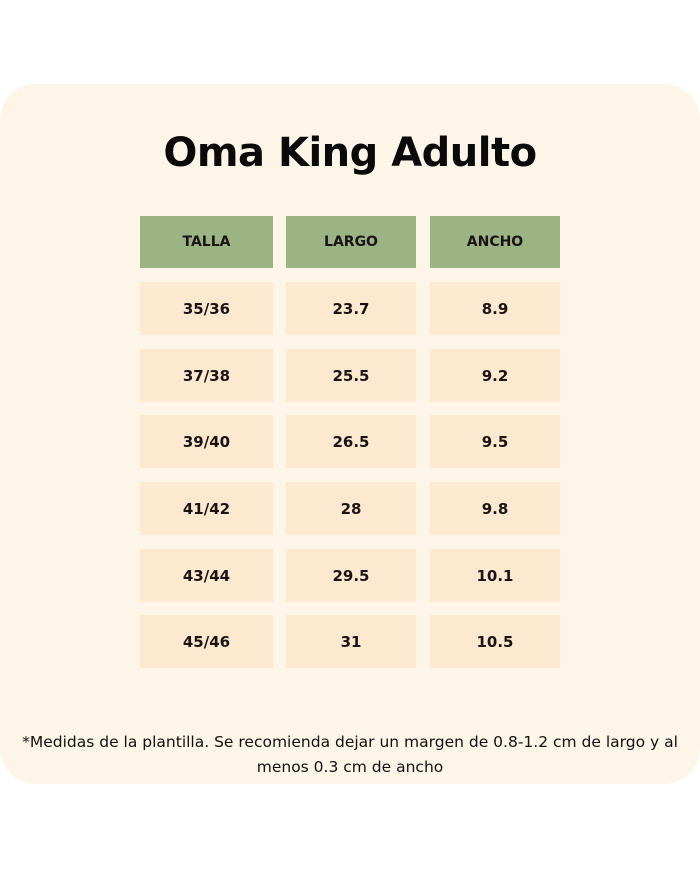  I want to click on table-row-cell-largo: 31, so click(351, 641).